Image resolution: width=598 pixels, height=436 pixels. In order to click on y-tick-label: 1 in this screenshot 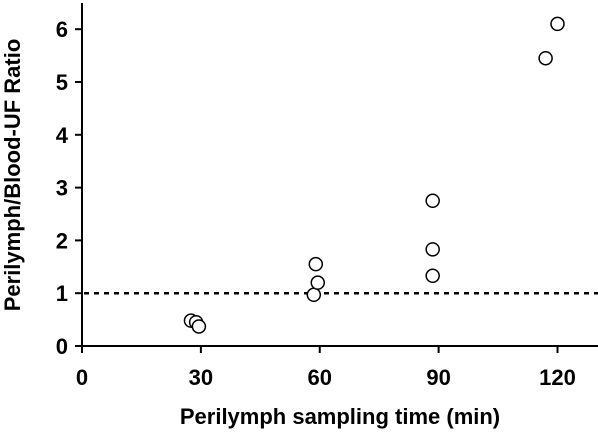, I will do `click(62, 293)`.